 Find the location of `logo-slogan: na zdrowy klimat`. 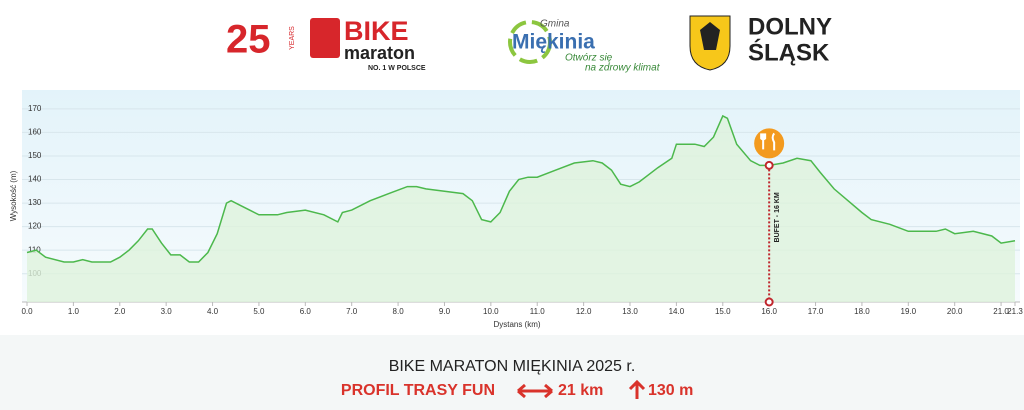

logo-slogan: na zdrowy klimat is located at coordinates (623, 68).